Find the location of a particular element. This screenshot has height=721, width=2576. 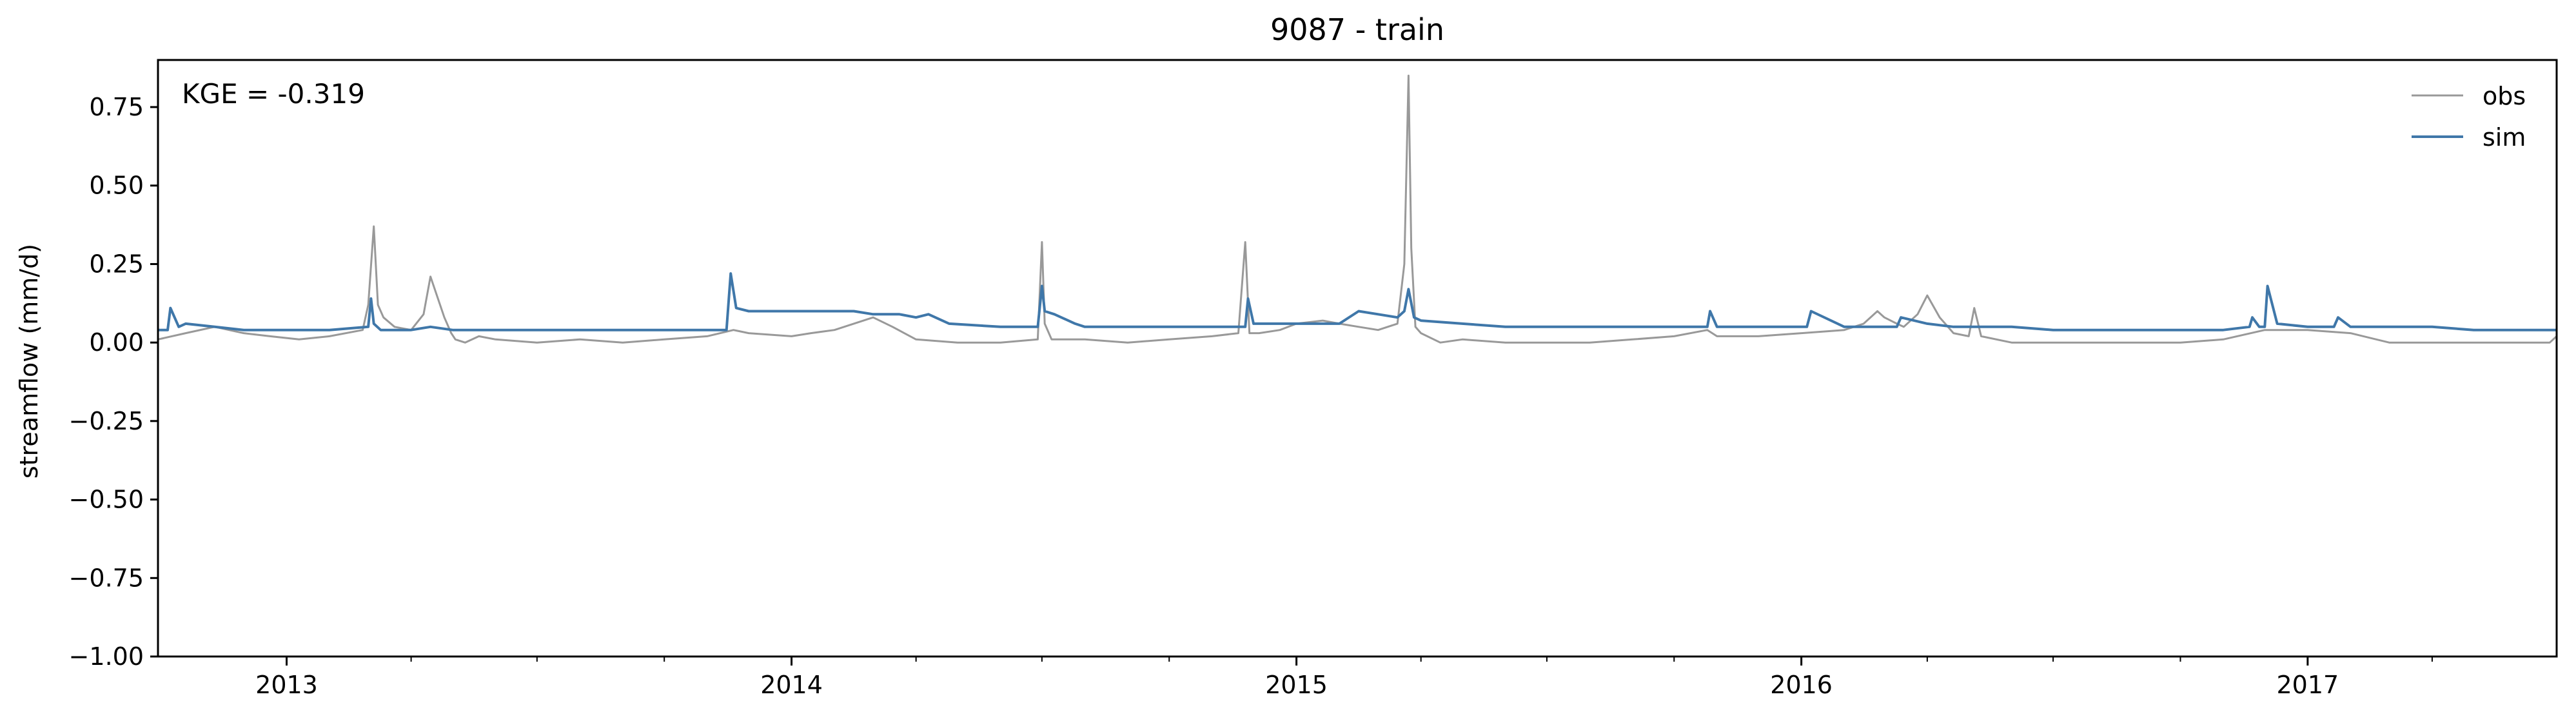

y-axis-label: streamflow (mm/d) is located at coordinates (29, 361).